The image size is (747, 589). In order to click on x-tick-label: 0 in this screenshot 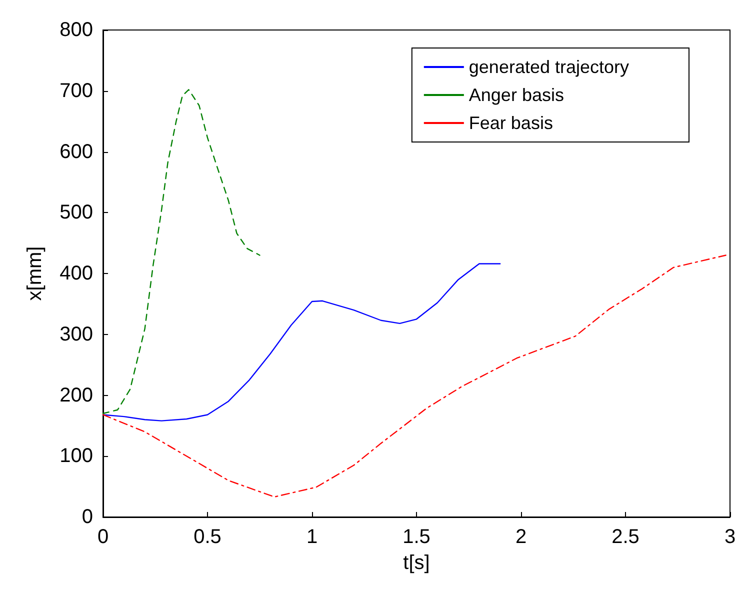, I will do `click(103, 537)`.